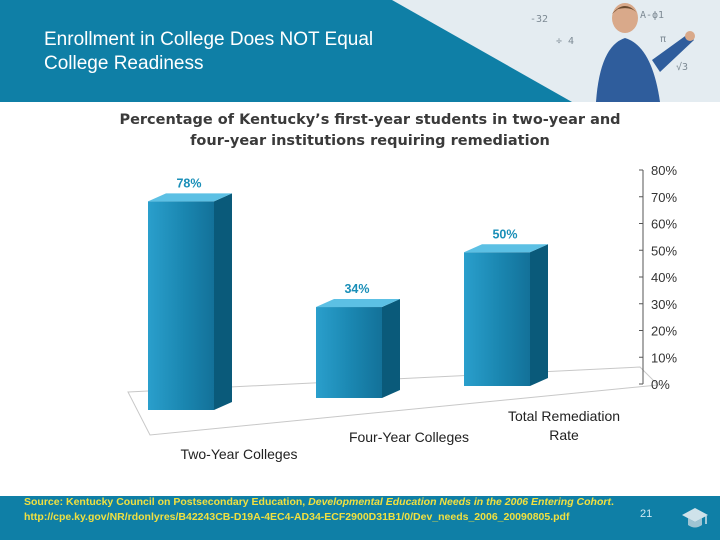  I want to click on y-tick-label: 70%, so click(664, 197).